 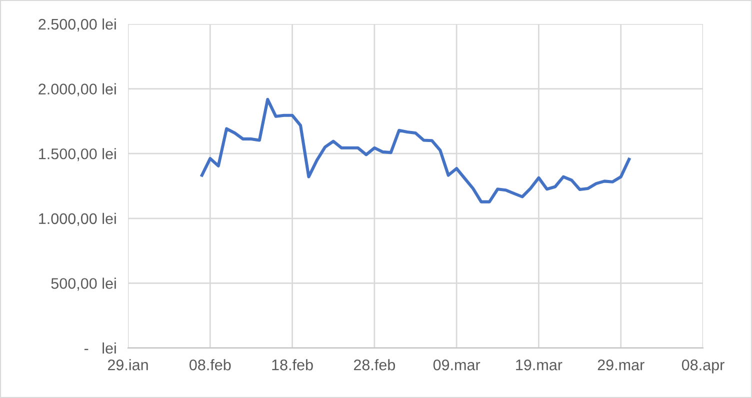 I want to click on y-tick-label: 500,00 lei, so click(x=83, y=284).